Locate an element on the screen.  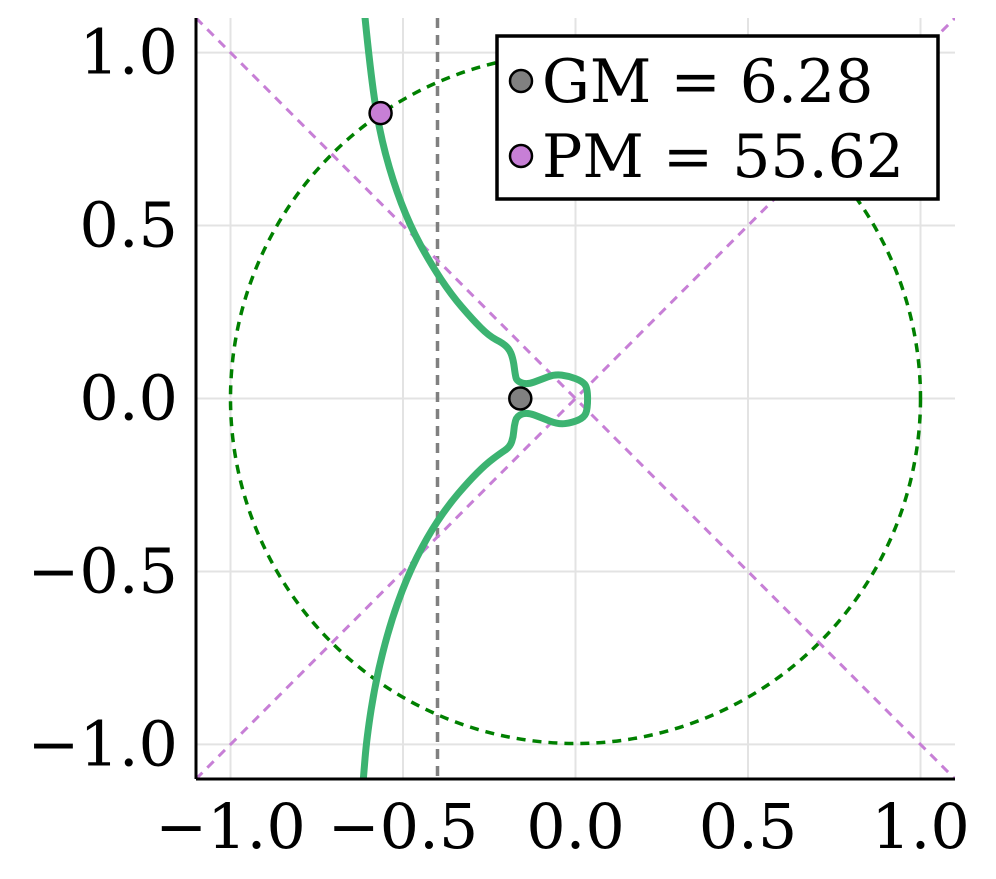
pm-marker is located at coordinates (380, 113).